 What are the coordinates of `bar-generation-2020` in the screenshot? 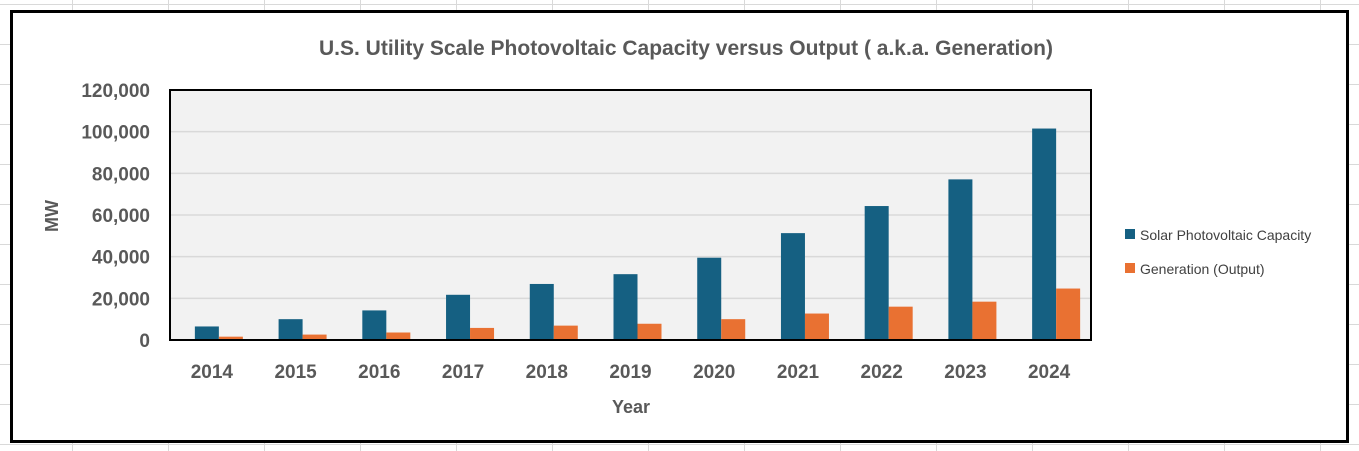 It's located at (733, 329).